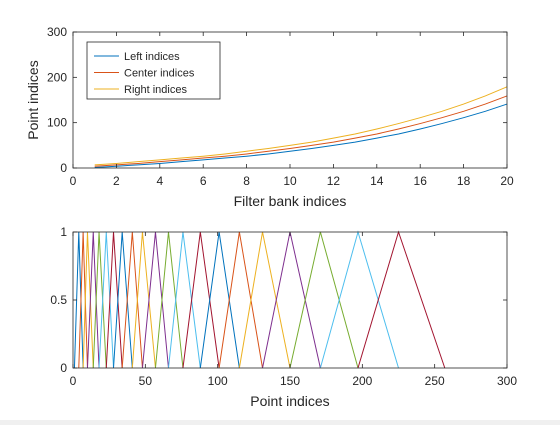 This screenshot has height=425, width=560. Describe the element at coordinates (362, 381) in the screenshot. I see `x-tick-label: 200` at that location.